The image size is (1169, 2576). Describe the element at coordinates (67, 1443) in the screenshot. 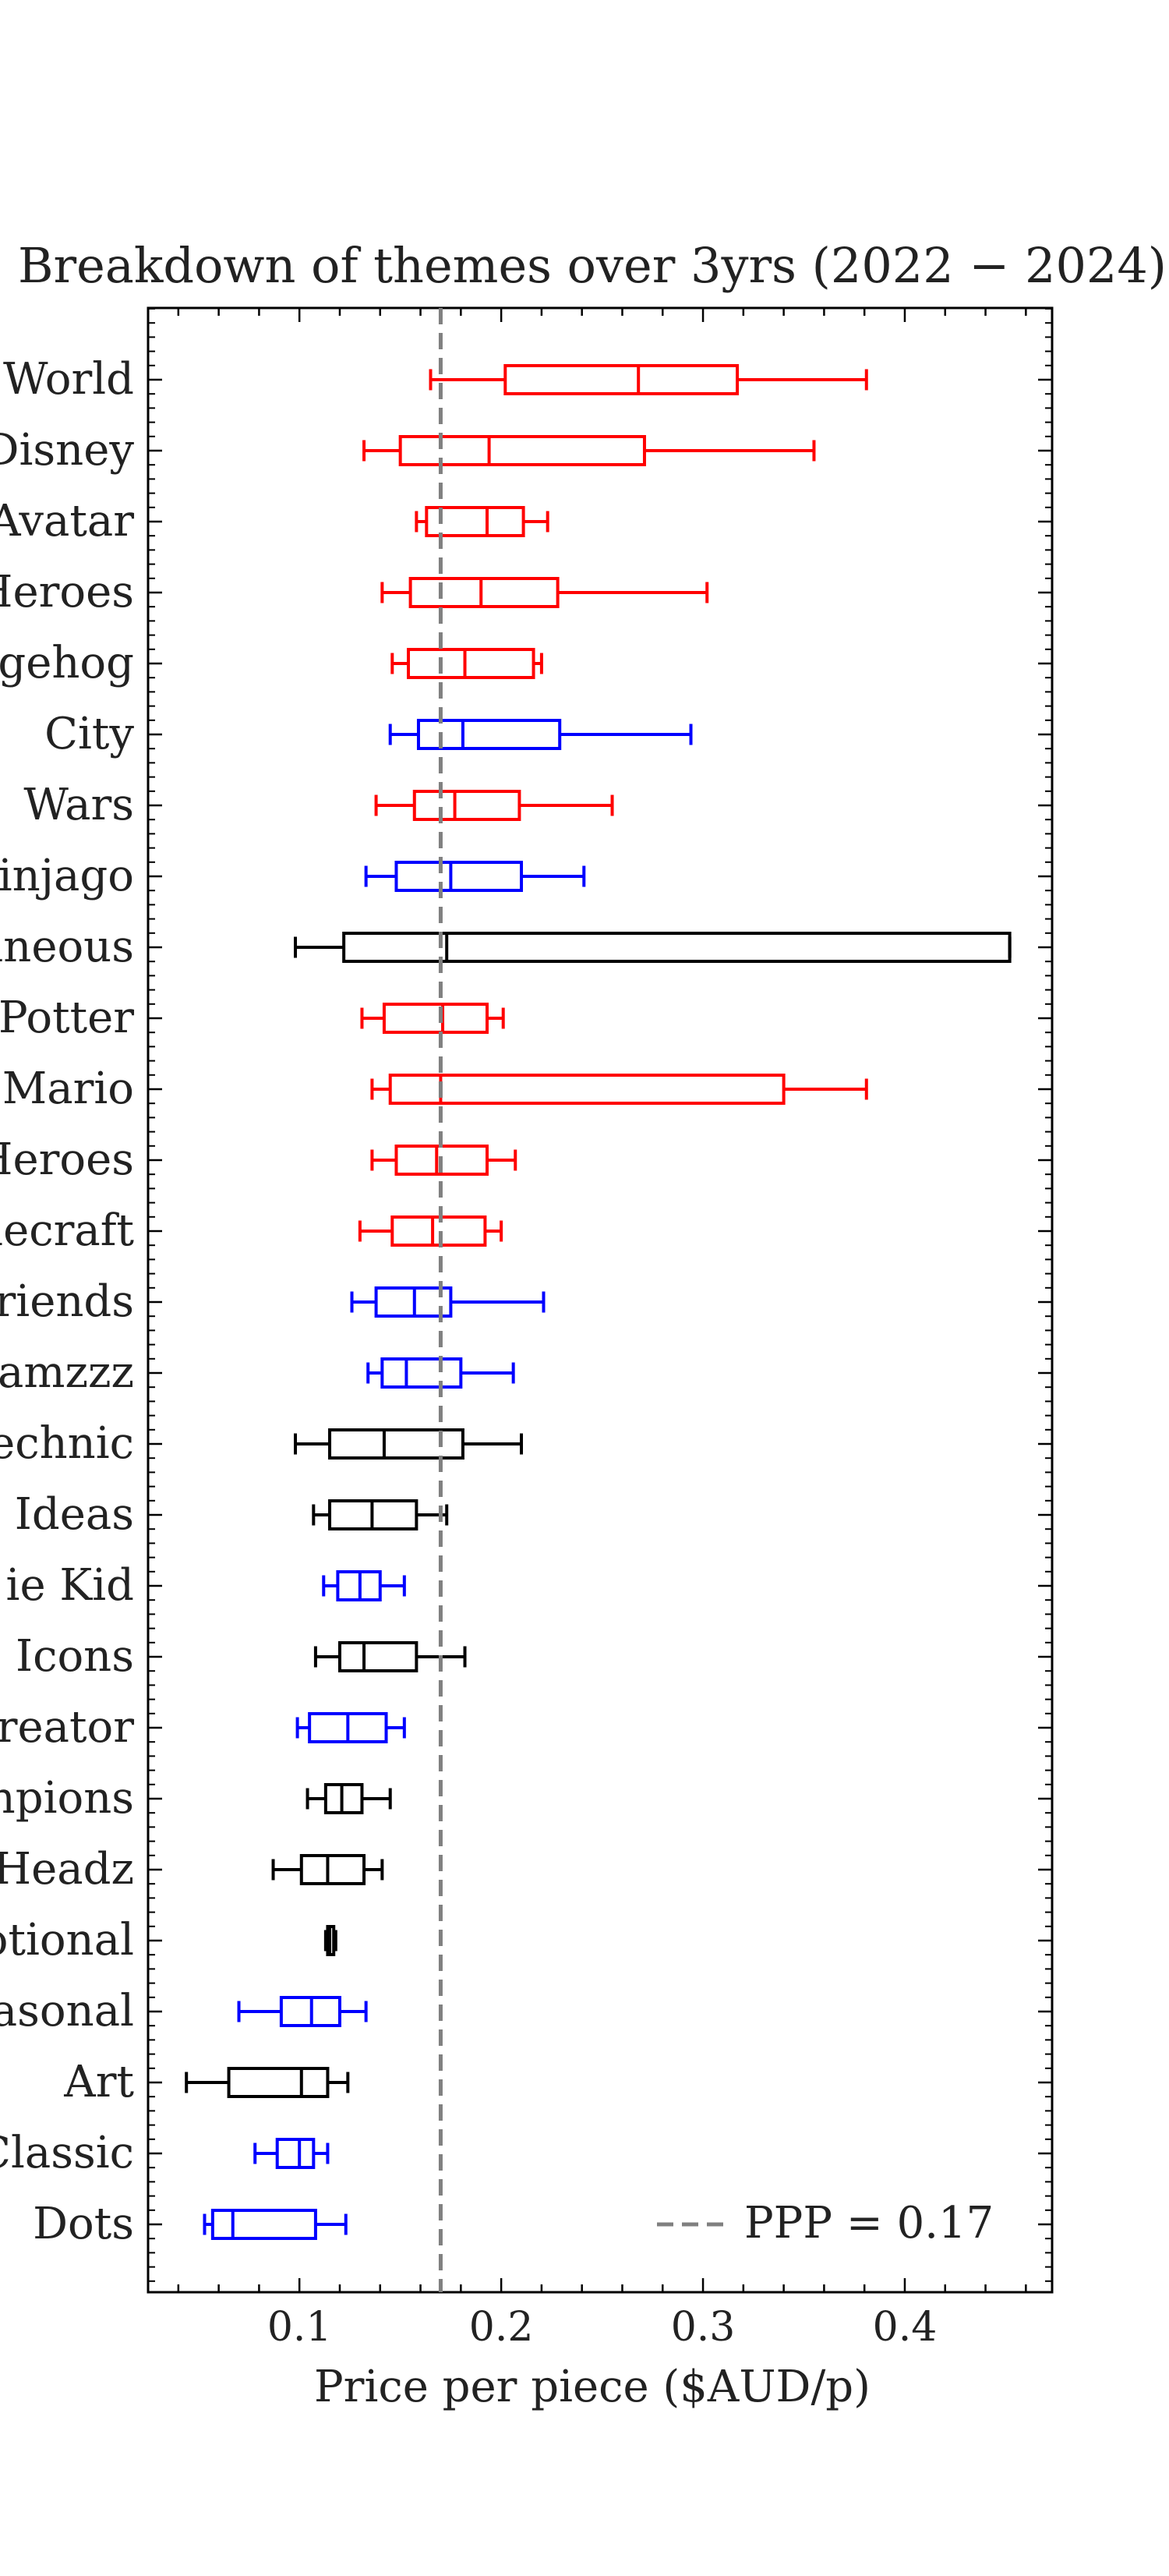

I see `y-tick-label: echnic` at that location.